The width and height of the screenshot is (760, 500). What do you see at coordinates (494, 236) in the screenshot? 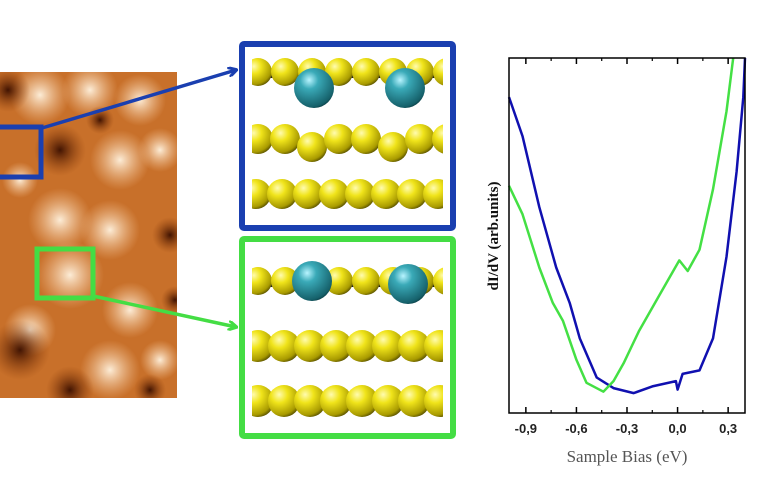
I see `y-axis-label: dI/dV (arb.units)` at bounding box center [494, 236].